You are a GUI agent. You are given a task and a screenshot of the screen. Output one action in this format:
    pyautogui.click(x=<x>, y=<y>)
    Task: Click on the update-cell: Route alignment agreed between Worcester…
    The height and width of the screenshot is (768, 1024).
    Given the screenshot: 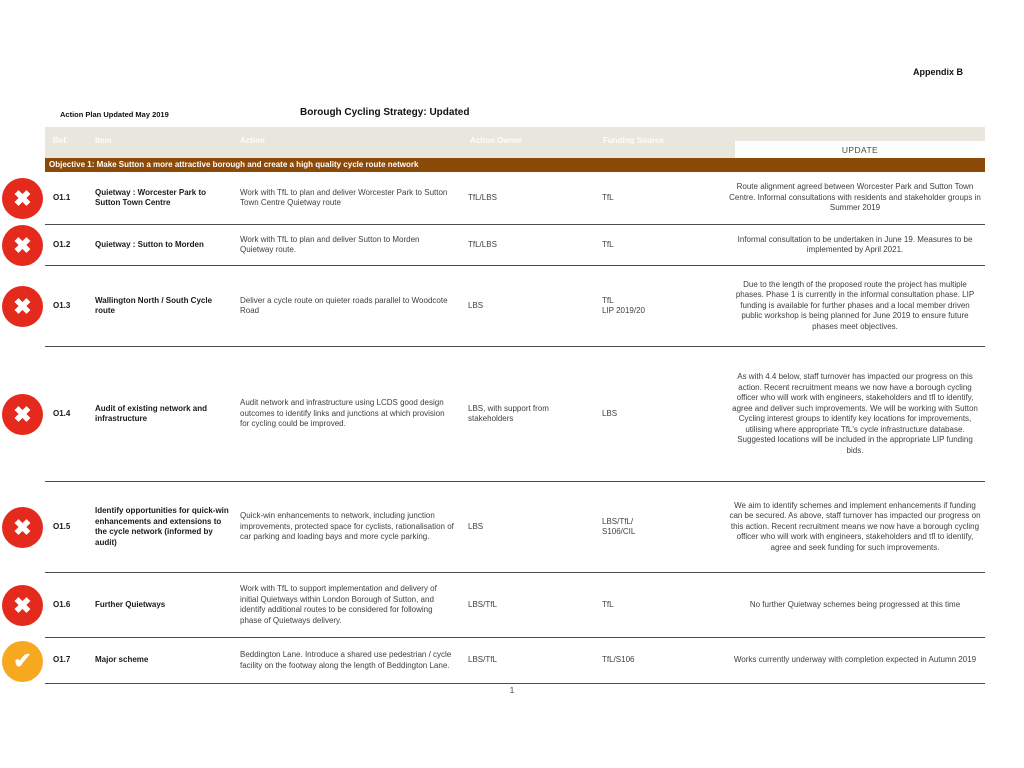 What is the action you would take?
    pyautogui.click(x=855, y=197)
    